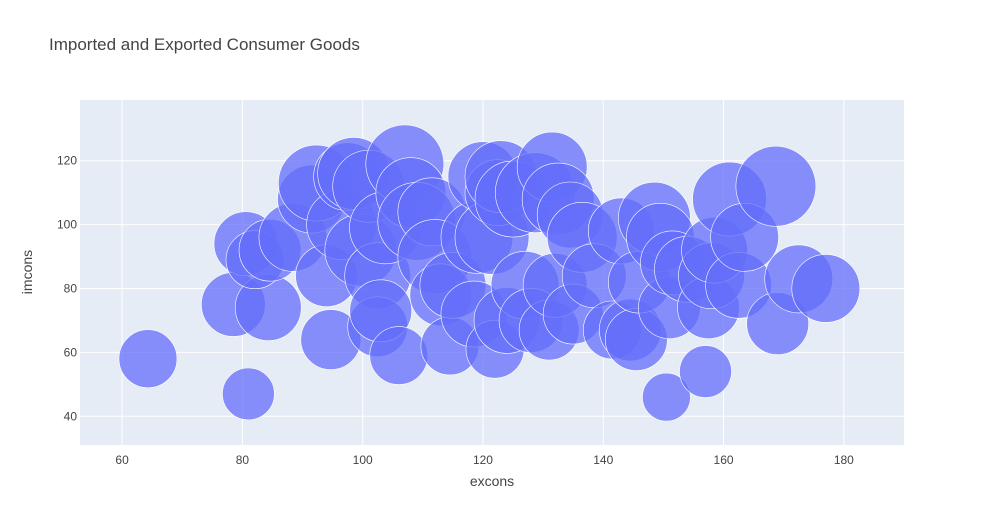 This screenshot has width=983, height=525. I want to click on y-tick-label: 40, so click(71, 416).